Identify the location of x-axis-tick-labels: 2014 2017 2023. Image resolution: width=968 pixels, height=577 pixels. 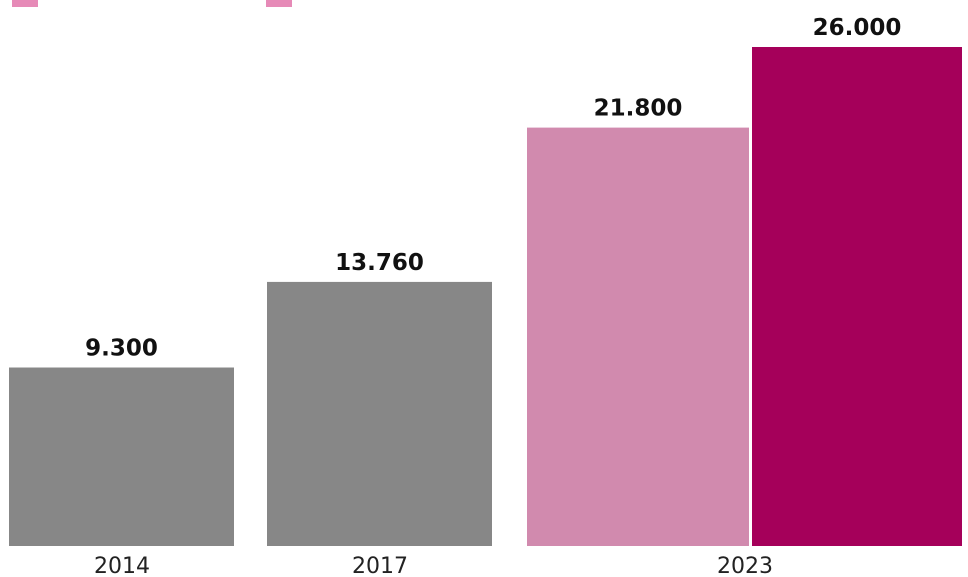
(433, 565).